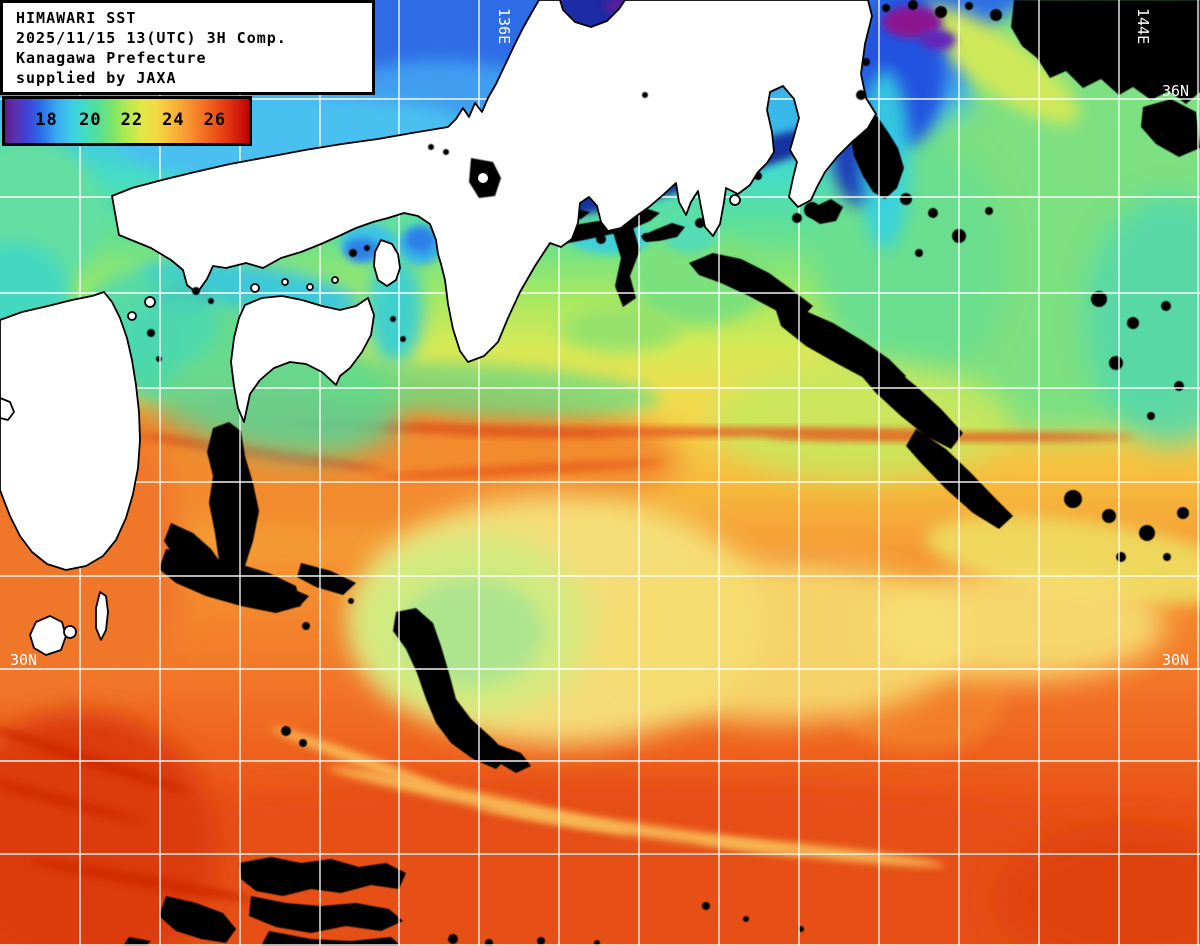  I want to click on colorbar-tick-18: 18, so click(46, 120).